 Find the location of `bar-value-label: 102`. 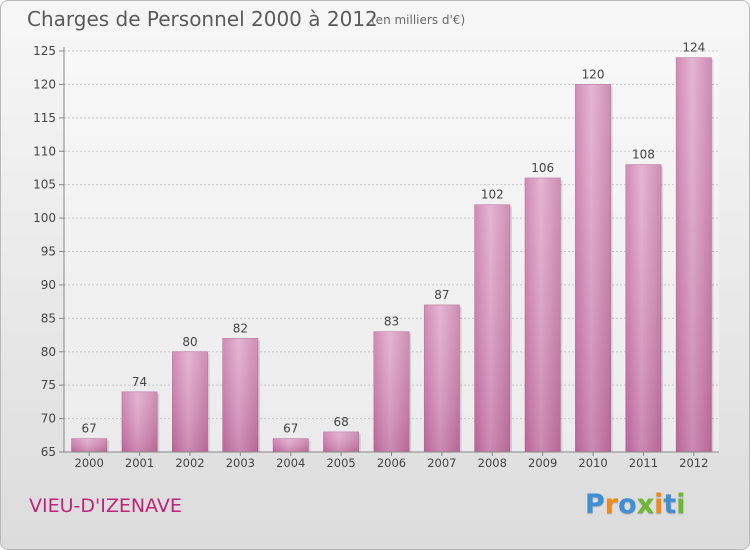

bar-value-label: 102 is located at coordinates (492, 195).